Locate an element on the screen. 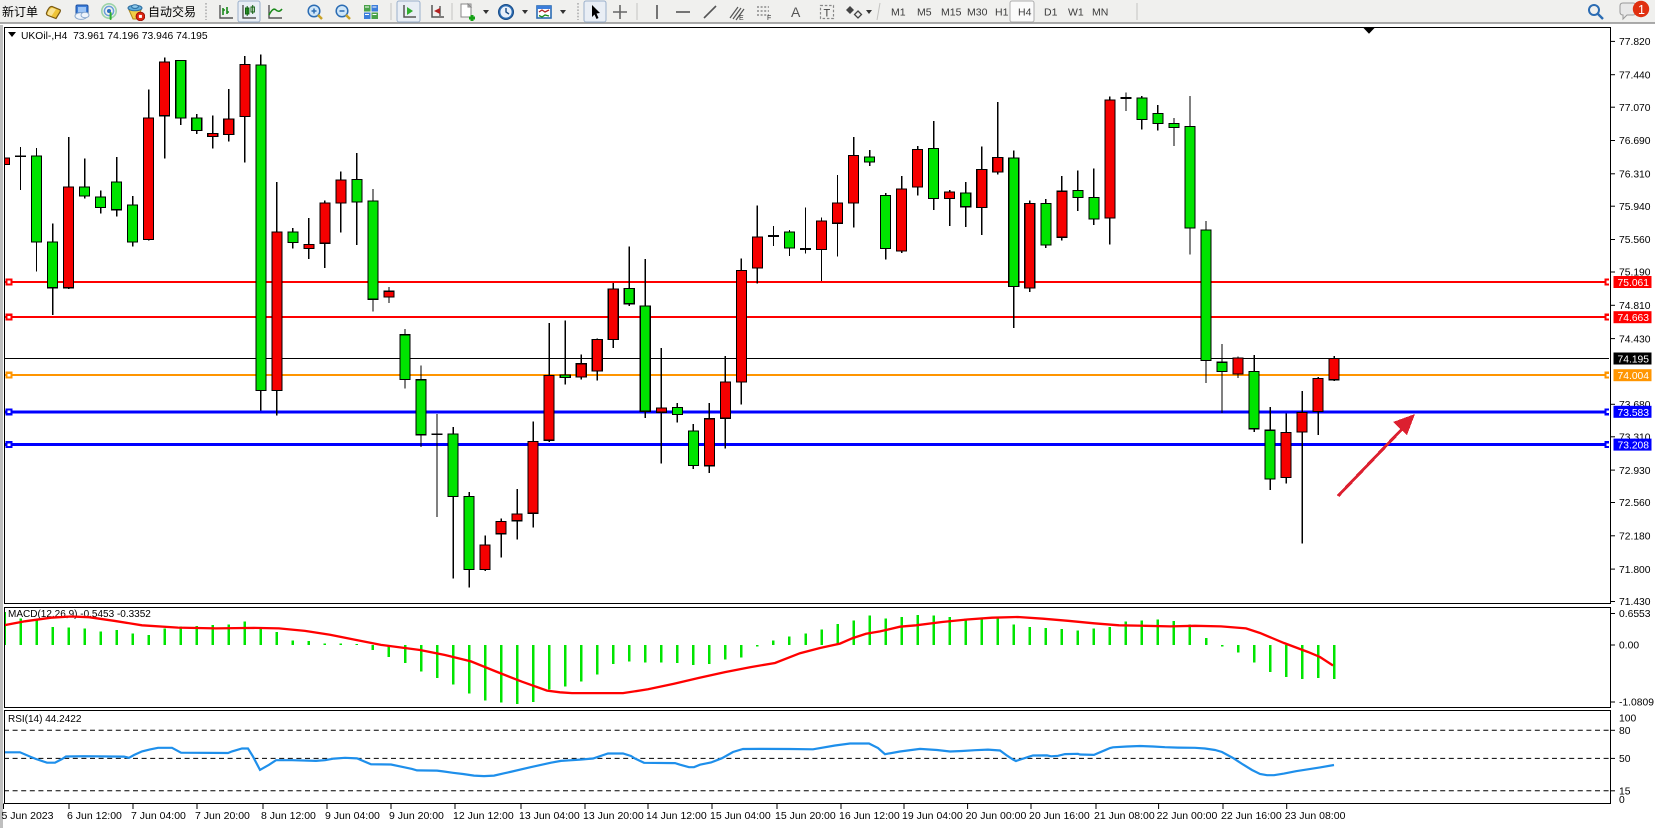 This screenshot has width=1655, height=828. svg-text: 新订单 is located at coordinates (20, 11).